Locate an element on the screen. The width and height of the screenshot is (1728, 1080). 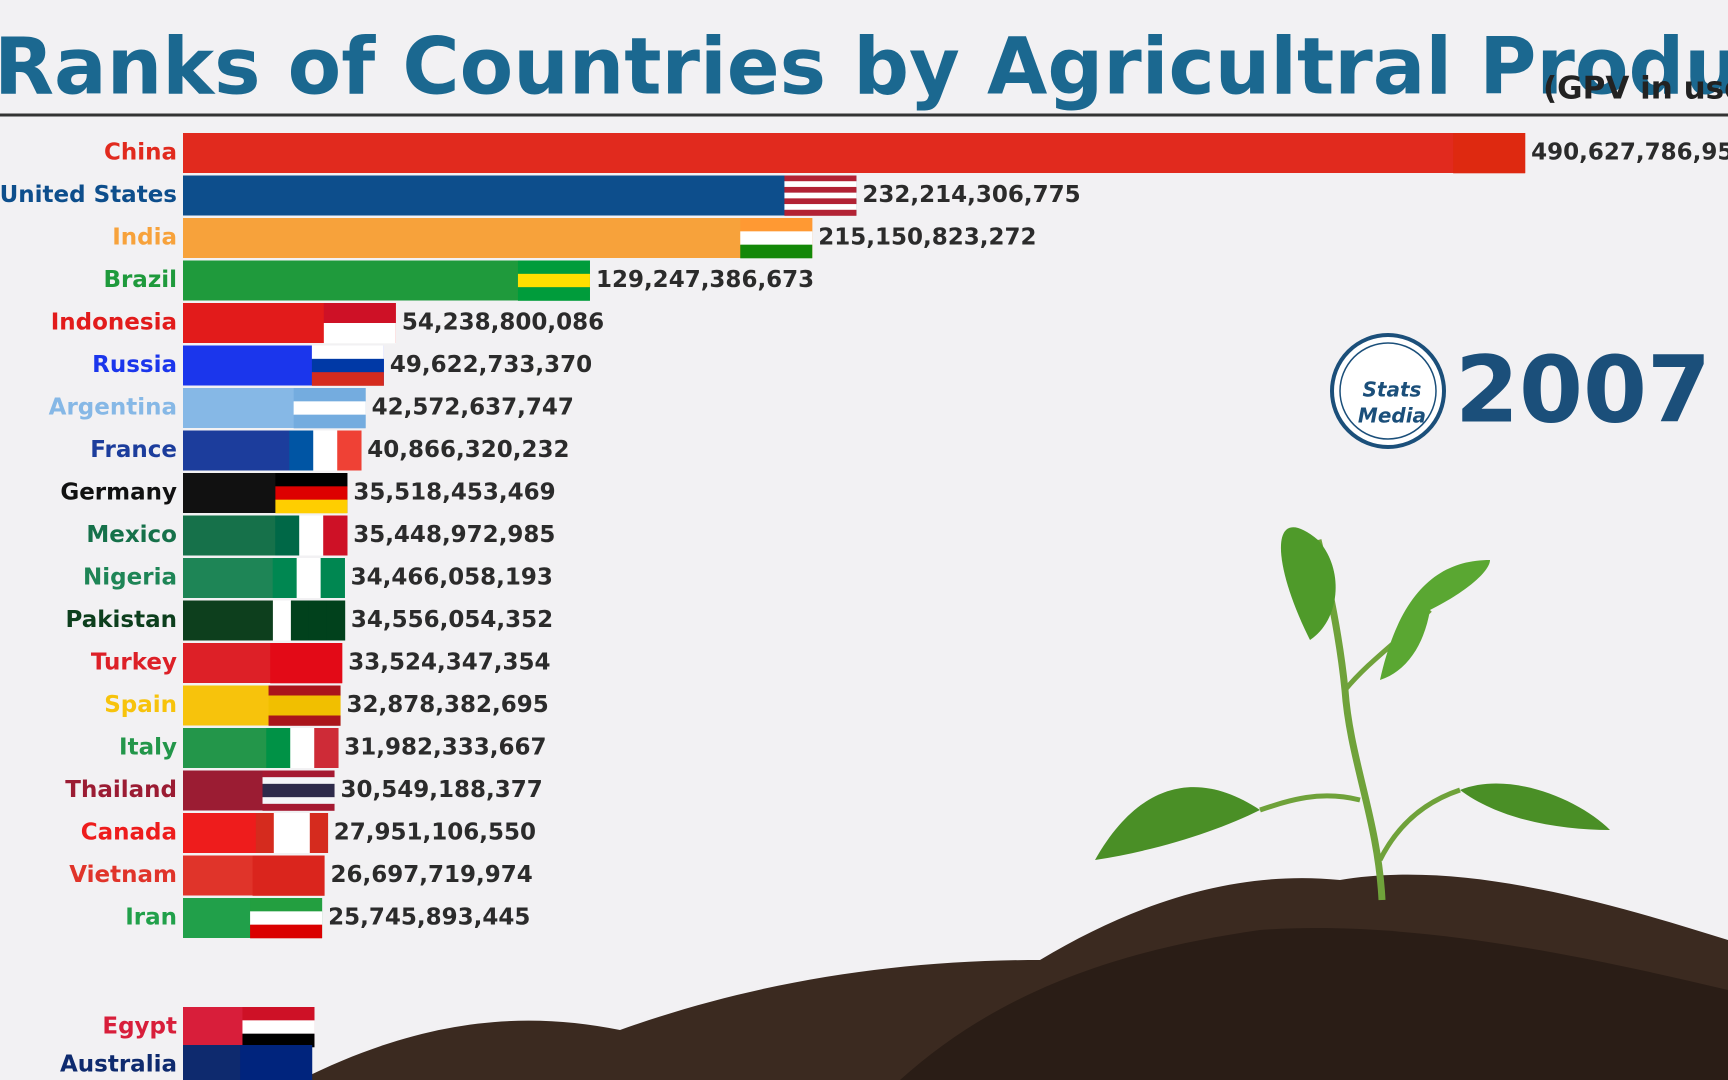
category-label: India is located at coordinates (144, 238).